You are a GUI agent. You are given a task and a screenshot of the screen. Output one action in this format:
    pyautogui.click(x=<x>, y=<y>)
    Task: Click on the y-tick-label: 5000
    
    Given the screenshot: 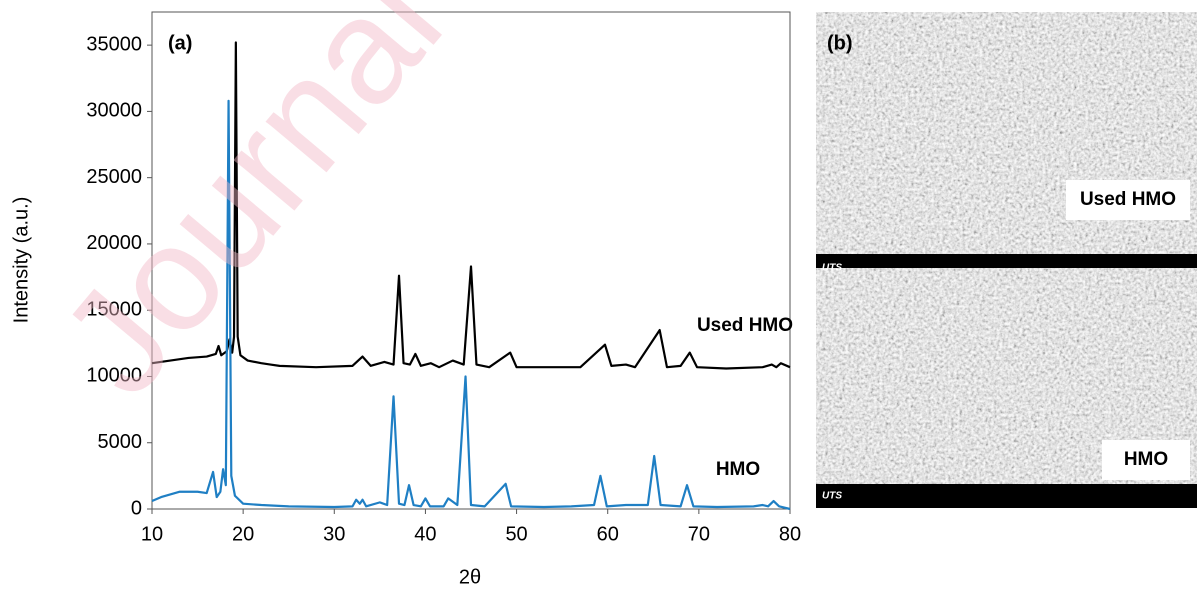 What is the action you would take?
    pyautogui.click(x=120, y=442)
    